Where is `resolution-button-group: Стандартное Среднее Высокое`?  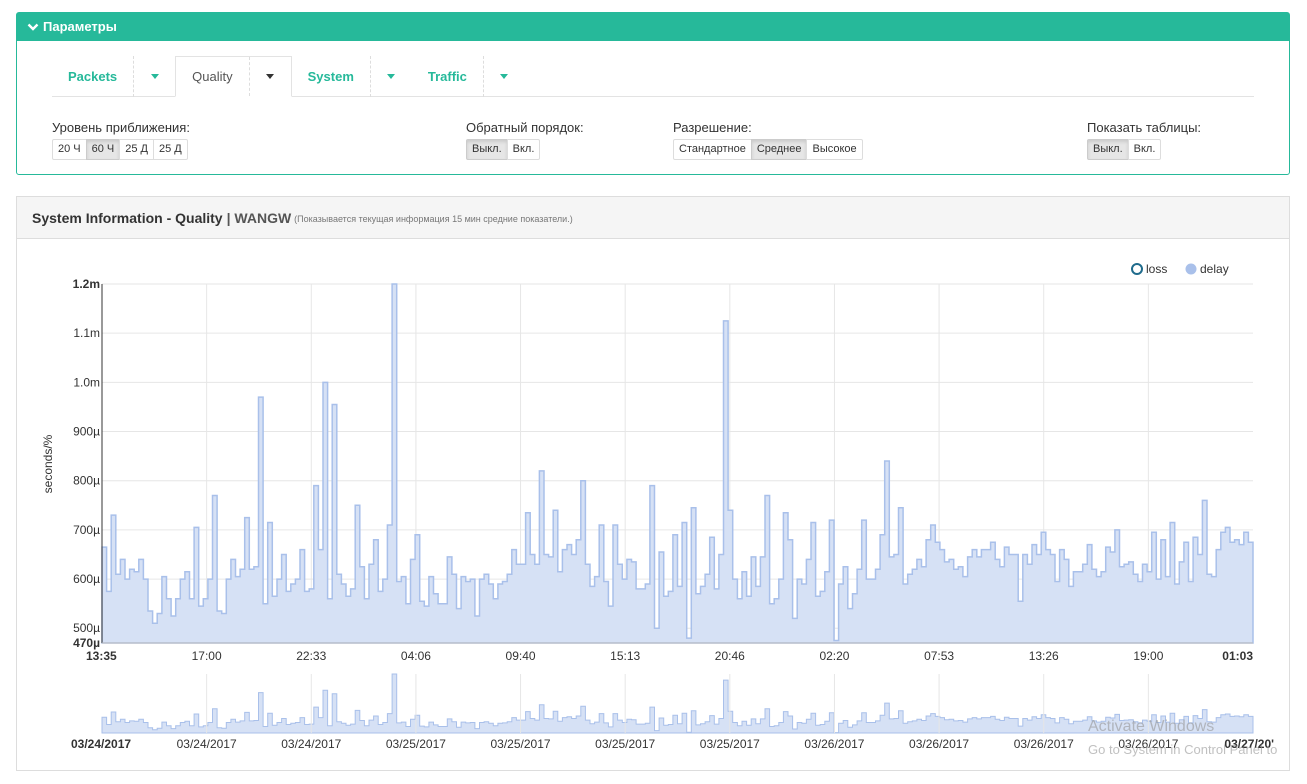
resolution-button-group: Стандартное Среднее Высокое is located at coordinates (768, 149).